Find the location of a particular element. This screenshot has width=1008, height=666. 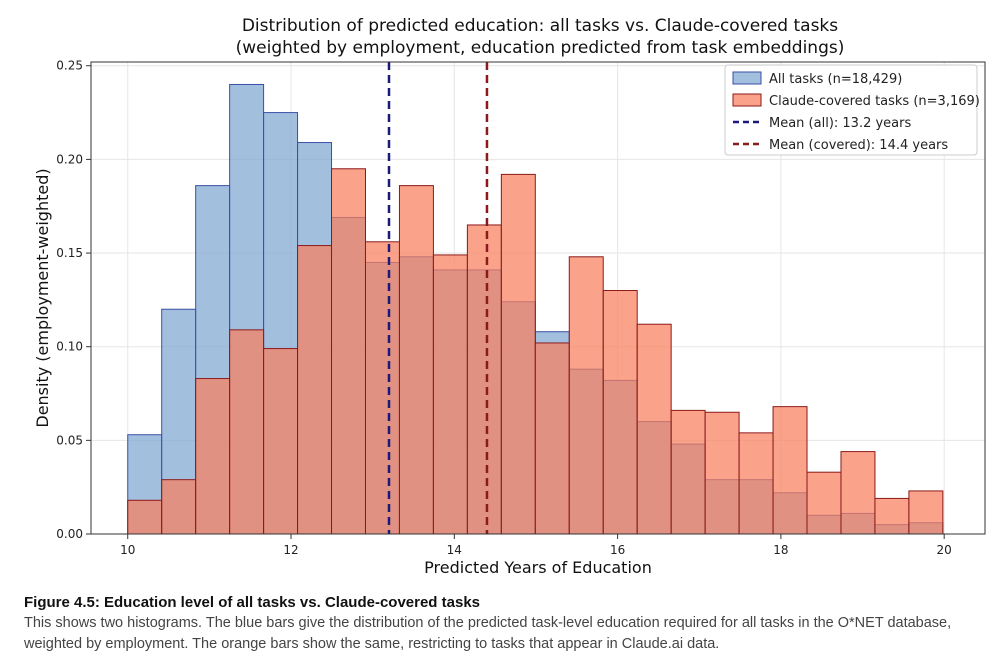

y-axis-label: Density (employment-weighted) is located at coordinates (42, 297).